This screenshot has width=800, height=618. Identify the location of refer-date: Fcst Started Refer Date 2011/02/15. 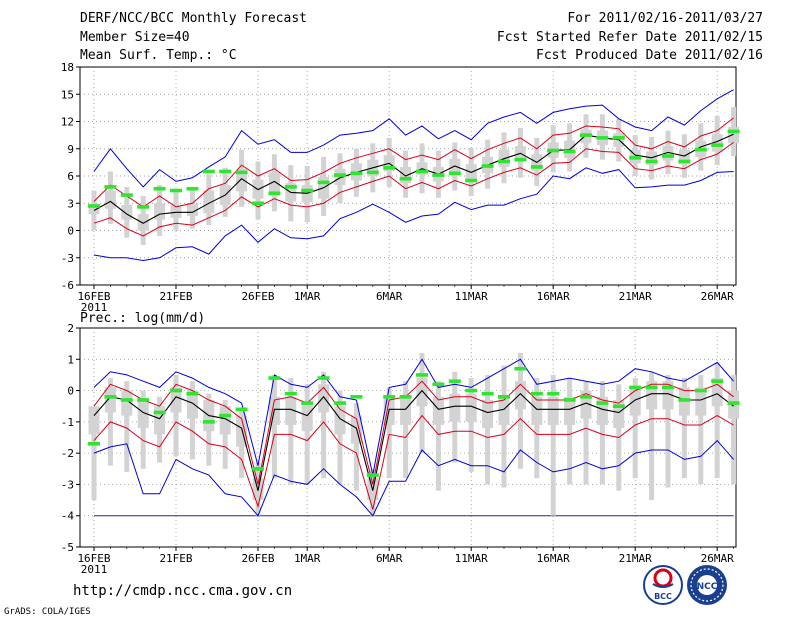
(629, 37).